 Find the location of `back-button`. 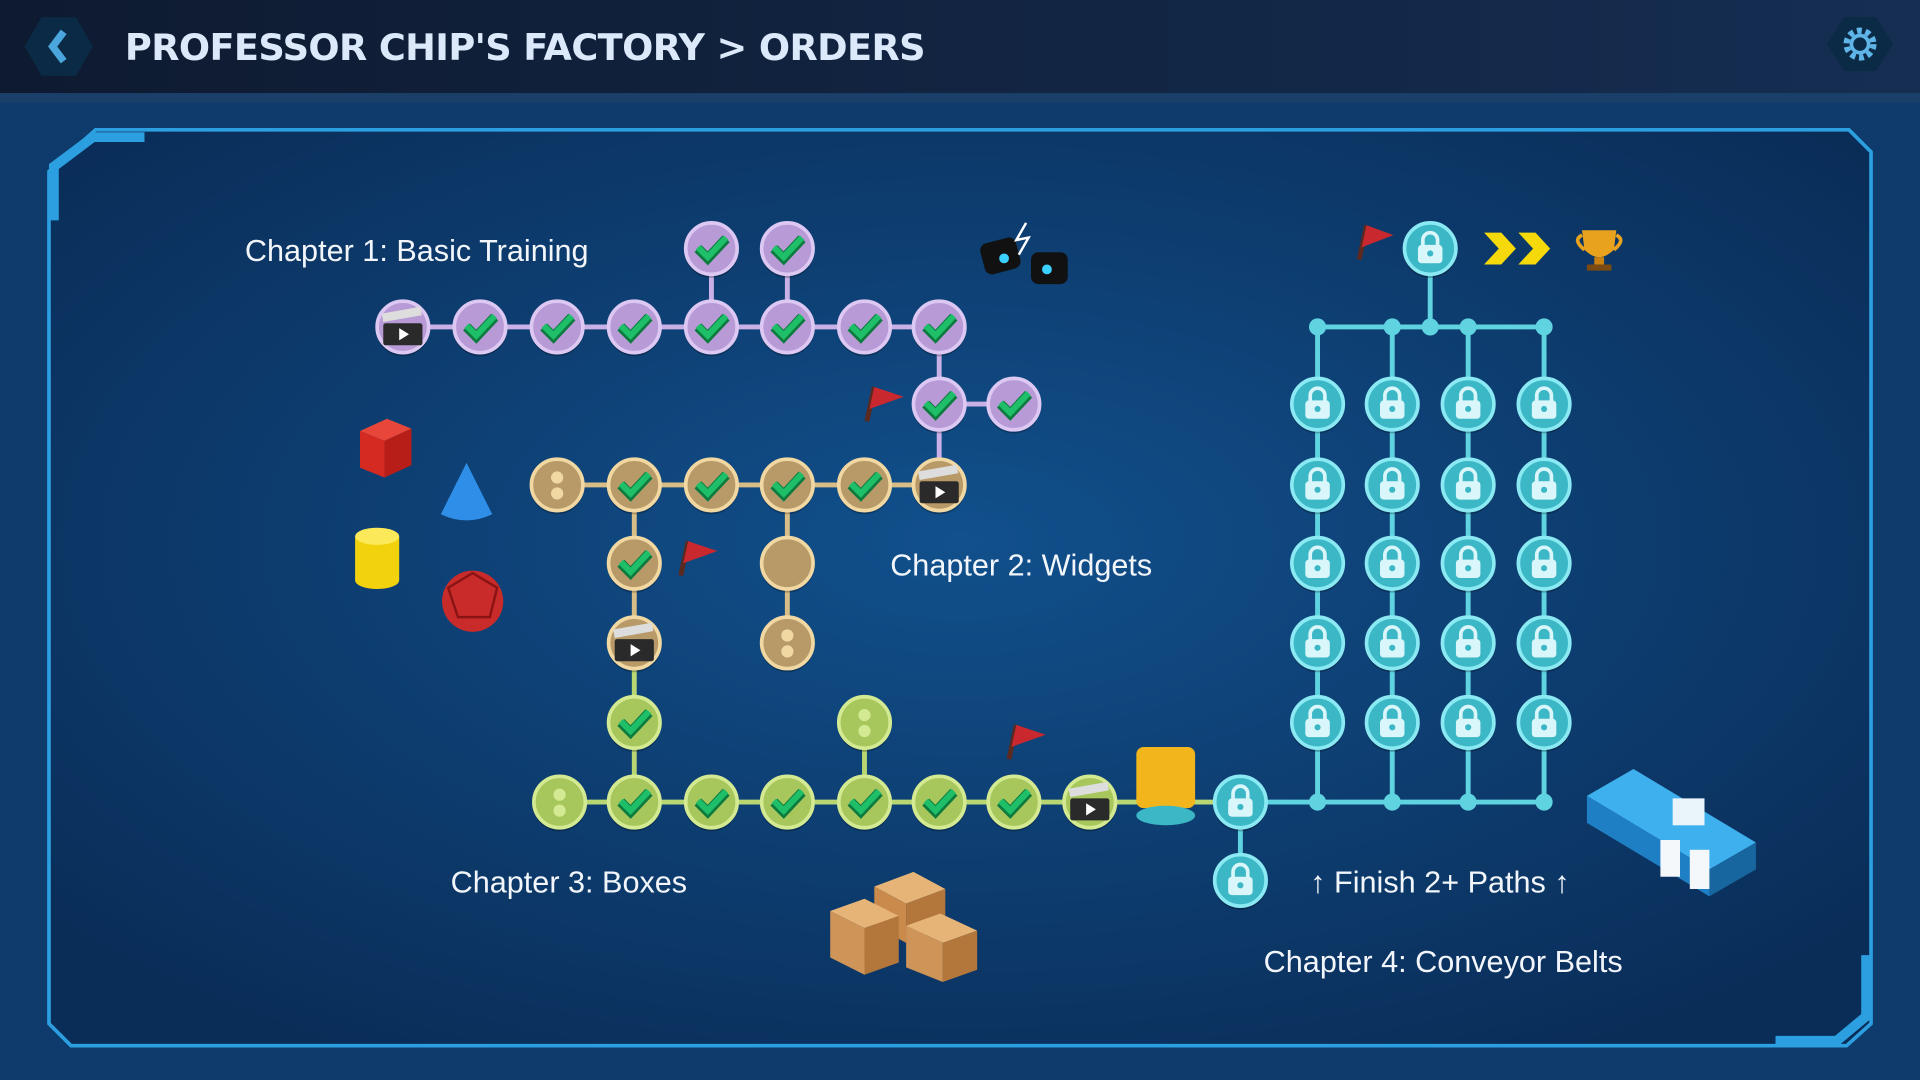

back-button is located at coordinates (59, 46).